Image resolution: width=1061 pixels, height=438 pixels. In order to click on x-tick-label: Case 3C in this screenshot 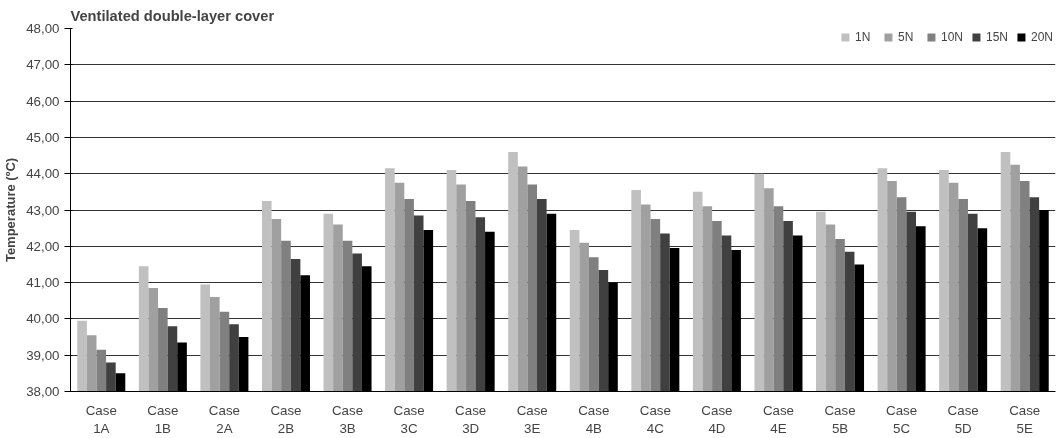, I will do `click(409, 419)`.